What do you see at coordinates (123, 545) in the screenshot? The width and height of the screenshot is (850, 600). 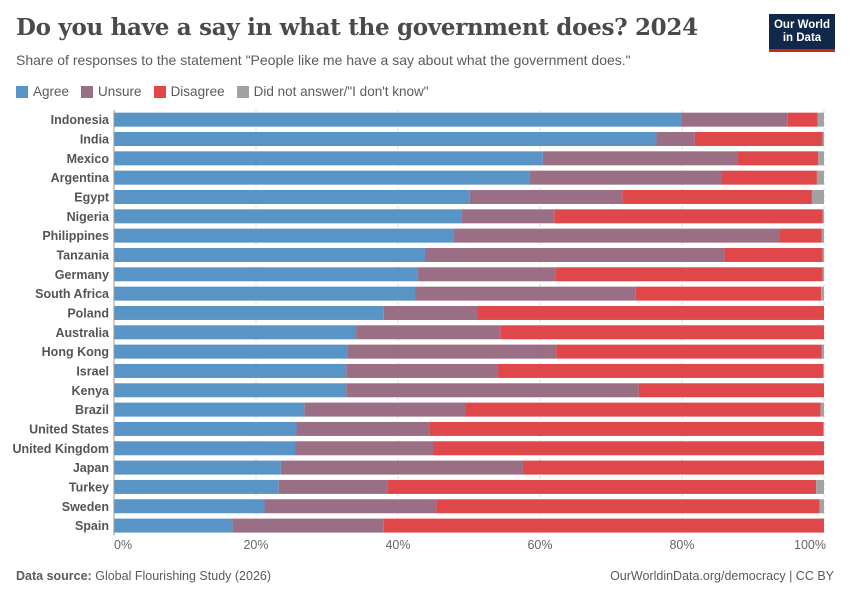 I see `x-tick-label: 0%` at bounding box center [123, 545].